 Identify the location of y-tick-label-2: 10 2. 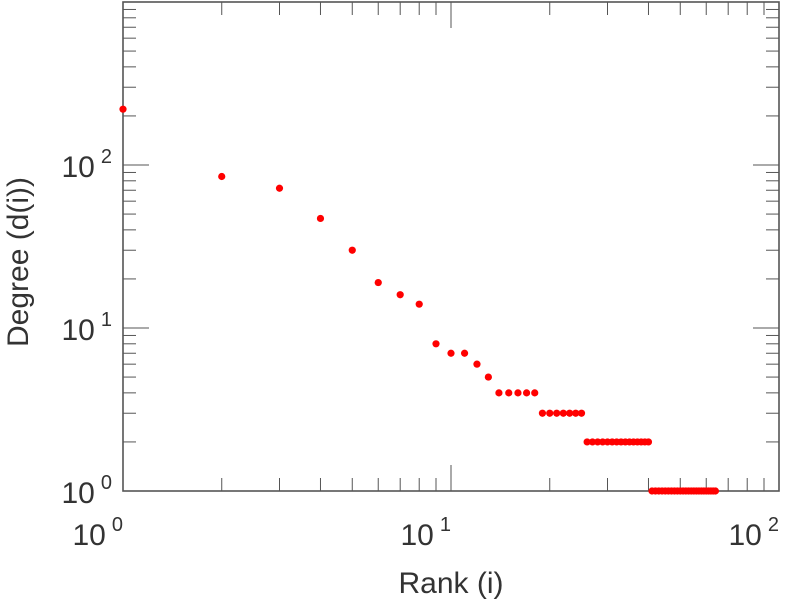
(87, 165).